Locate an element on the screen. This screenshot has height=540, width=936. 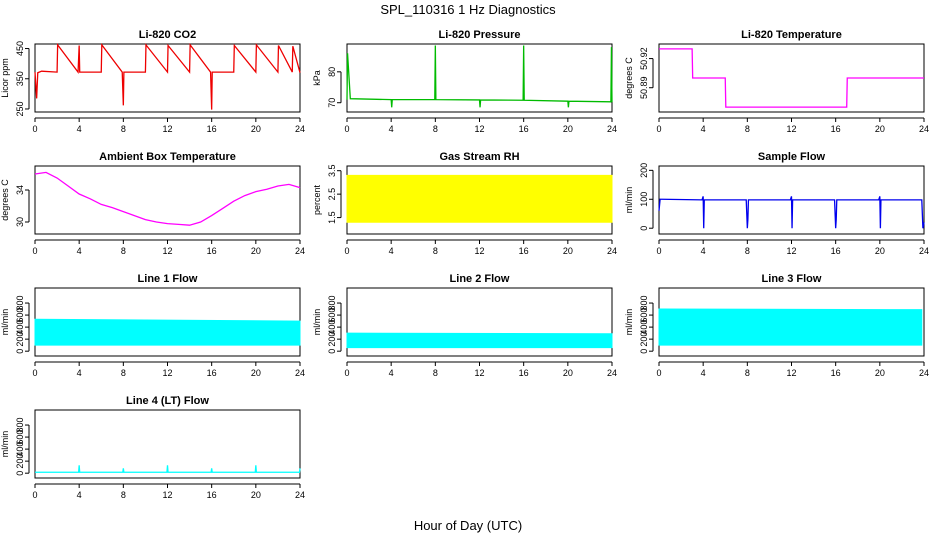
y-tick-label: 80 is located at coordinates (332, 72).